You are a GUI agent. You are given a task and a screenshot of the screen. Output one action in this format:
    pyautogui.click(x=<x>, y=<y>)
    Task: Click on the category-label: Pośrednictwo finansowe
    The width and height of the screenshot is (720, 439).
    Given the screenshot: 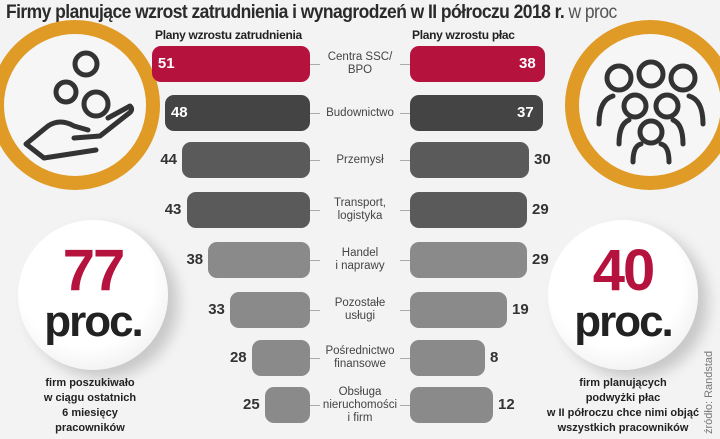 What is the action you would take?
    pyautogui.click(x=360, y=357)
    